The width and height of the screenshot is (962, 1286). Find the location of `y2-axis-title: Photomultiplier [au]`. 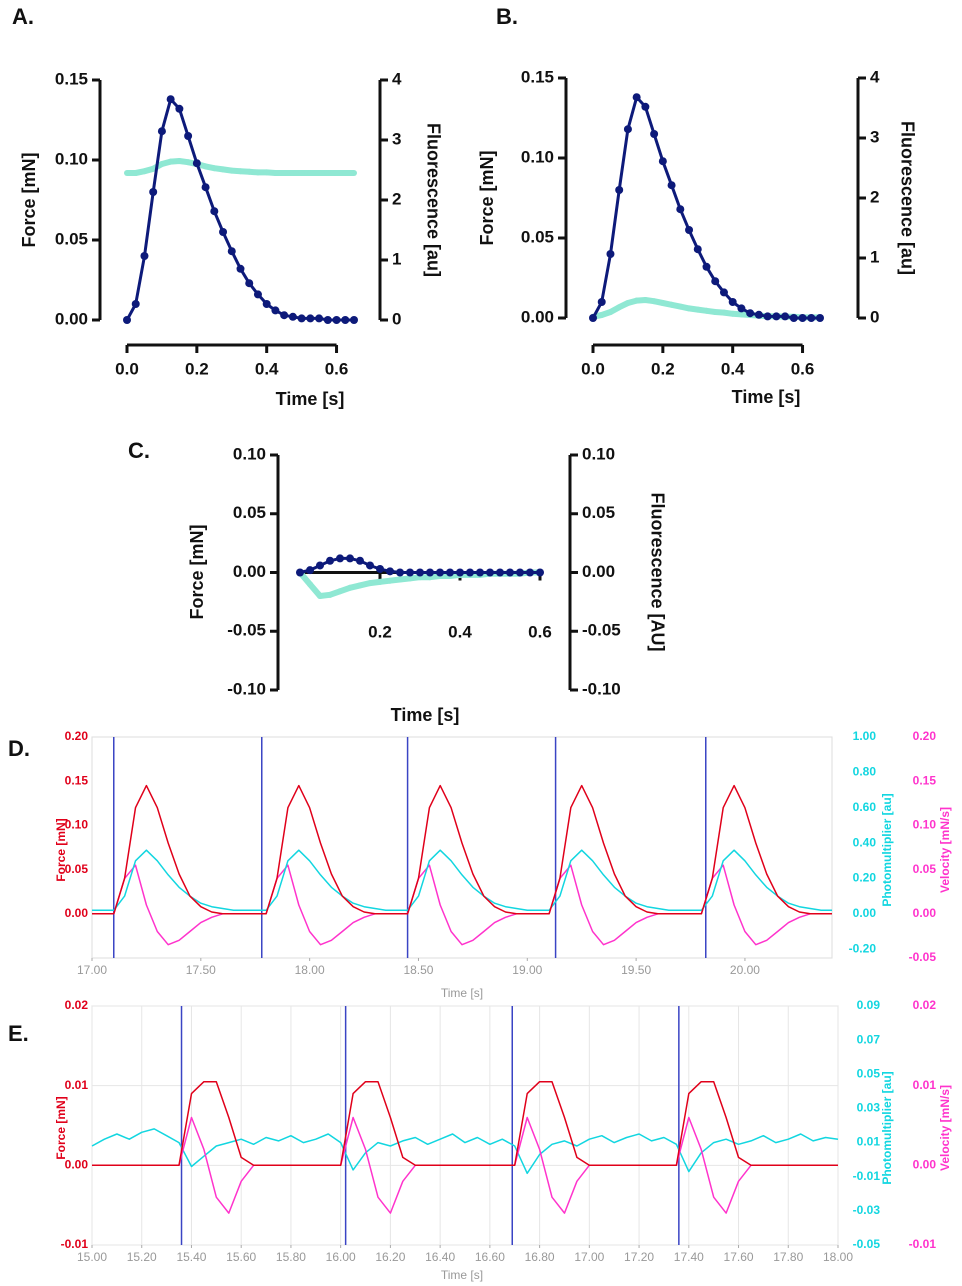

y2-axis-title: Photomultiplier [au] is located at coordinates (887, 1127).